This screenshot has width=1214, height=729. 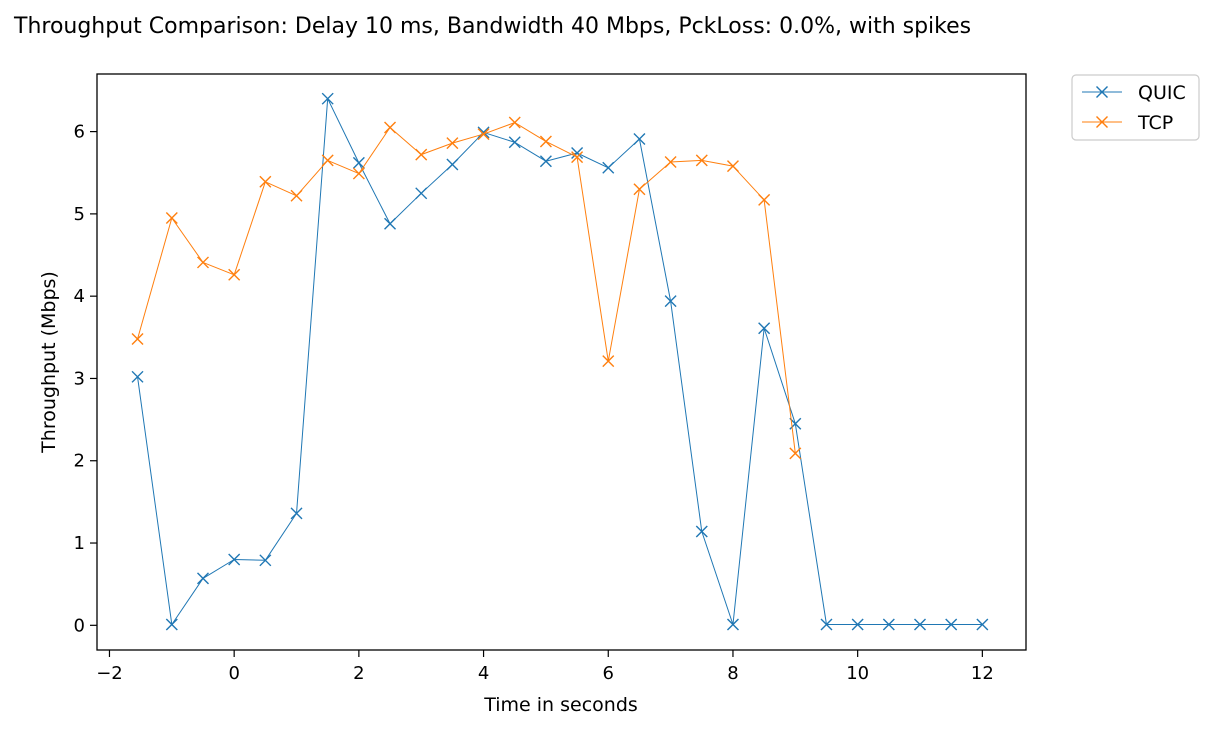 What do you see at coordinates (483, 673) in the screenshot?
I see `x-tick-label: 4` at bounding box center [483, 673].